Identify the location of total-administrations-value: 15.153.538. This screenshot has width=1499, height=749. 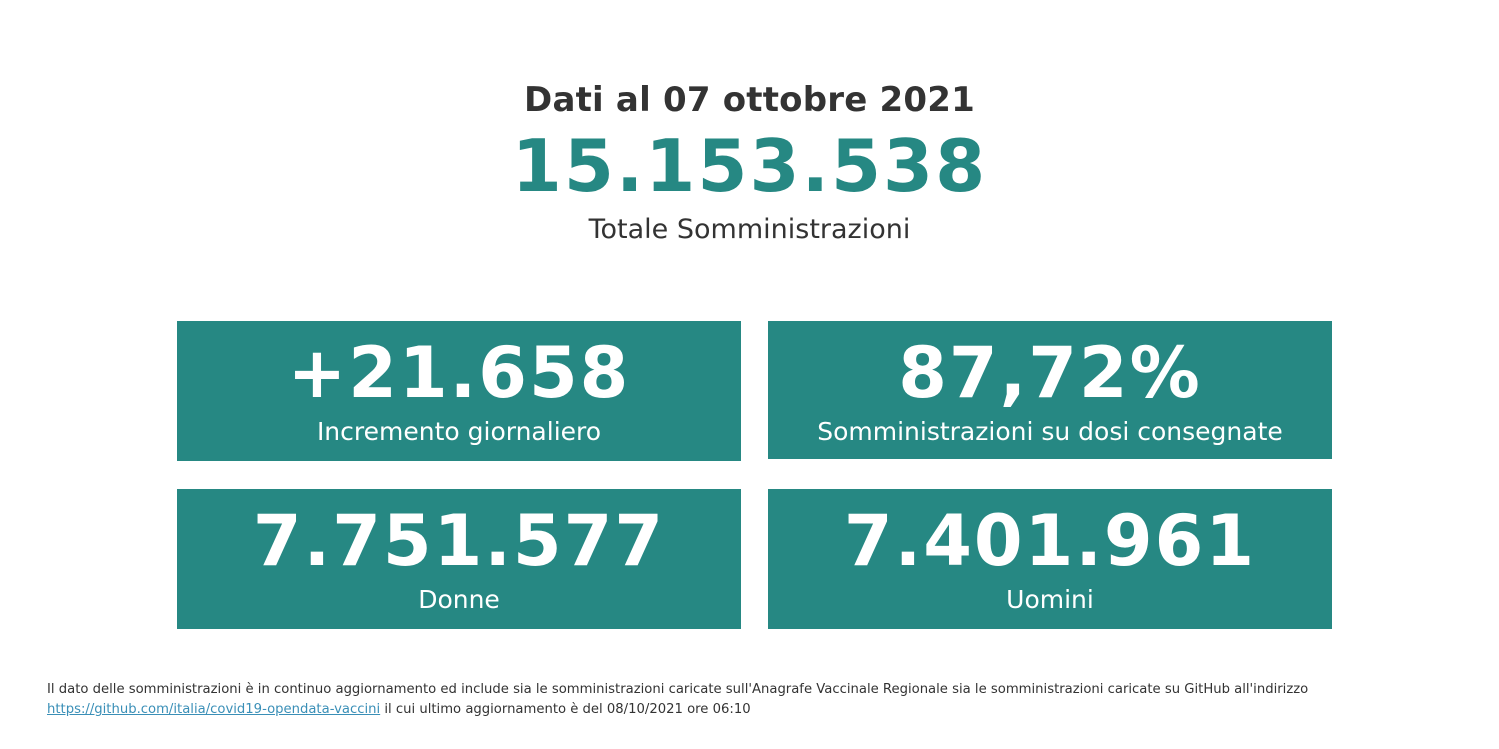
(749, 166).